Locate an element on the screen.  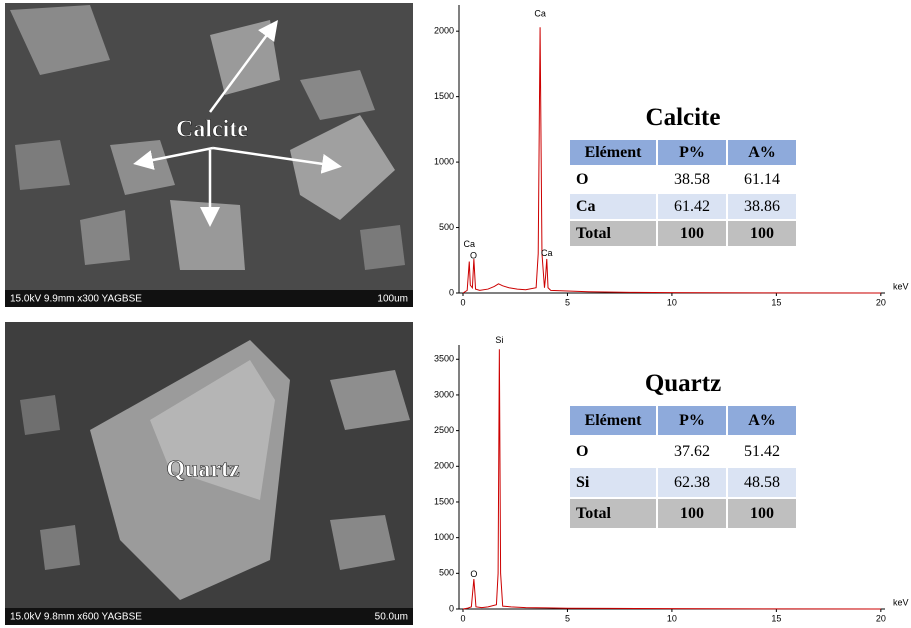
table-cell: 61.42 is located at coordinates (692, 206).